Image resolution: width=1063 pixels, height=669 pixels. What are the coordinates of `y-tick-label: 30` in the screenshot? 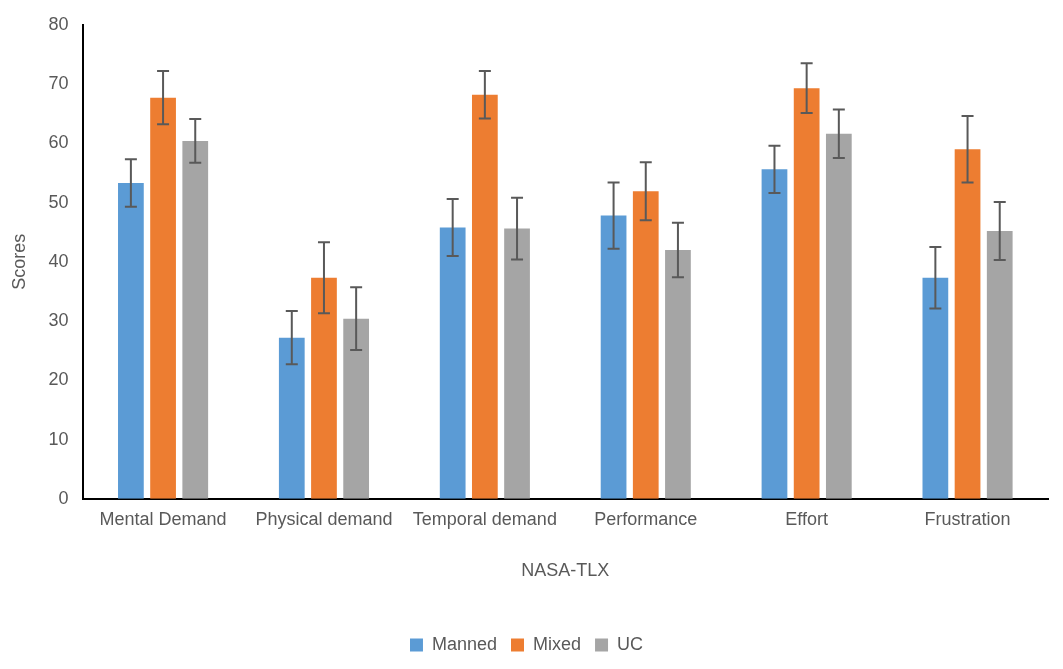 It's located at (58, 320).